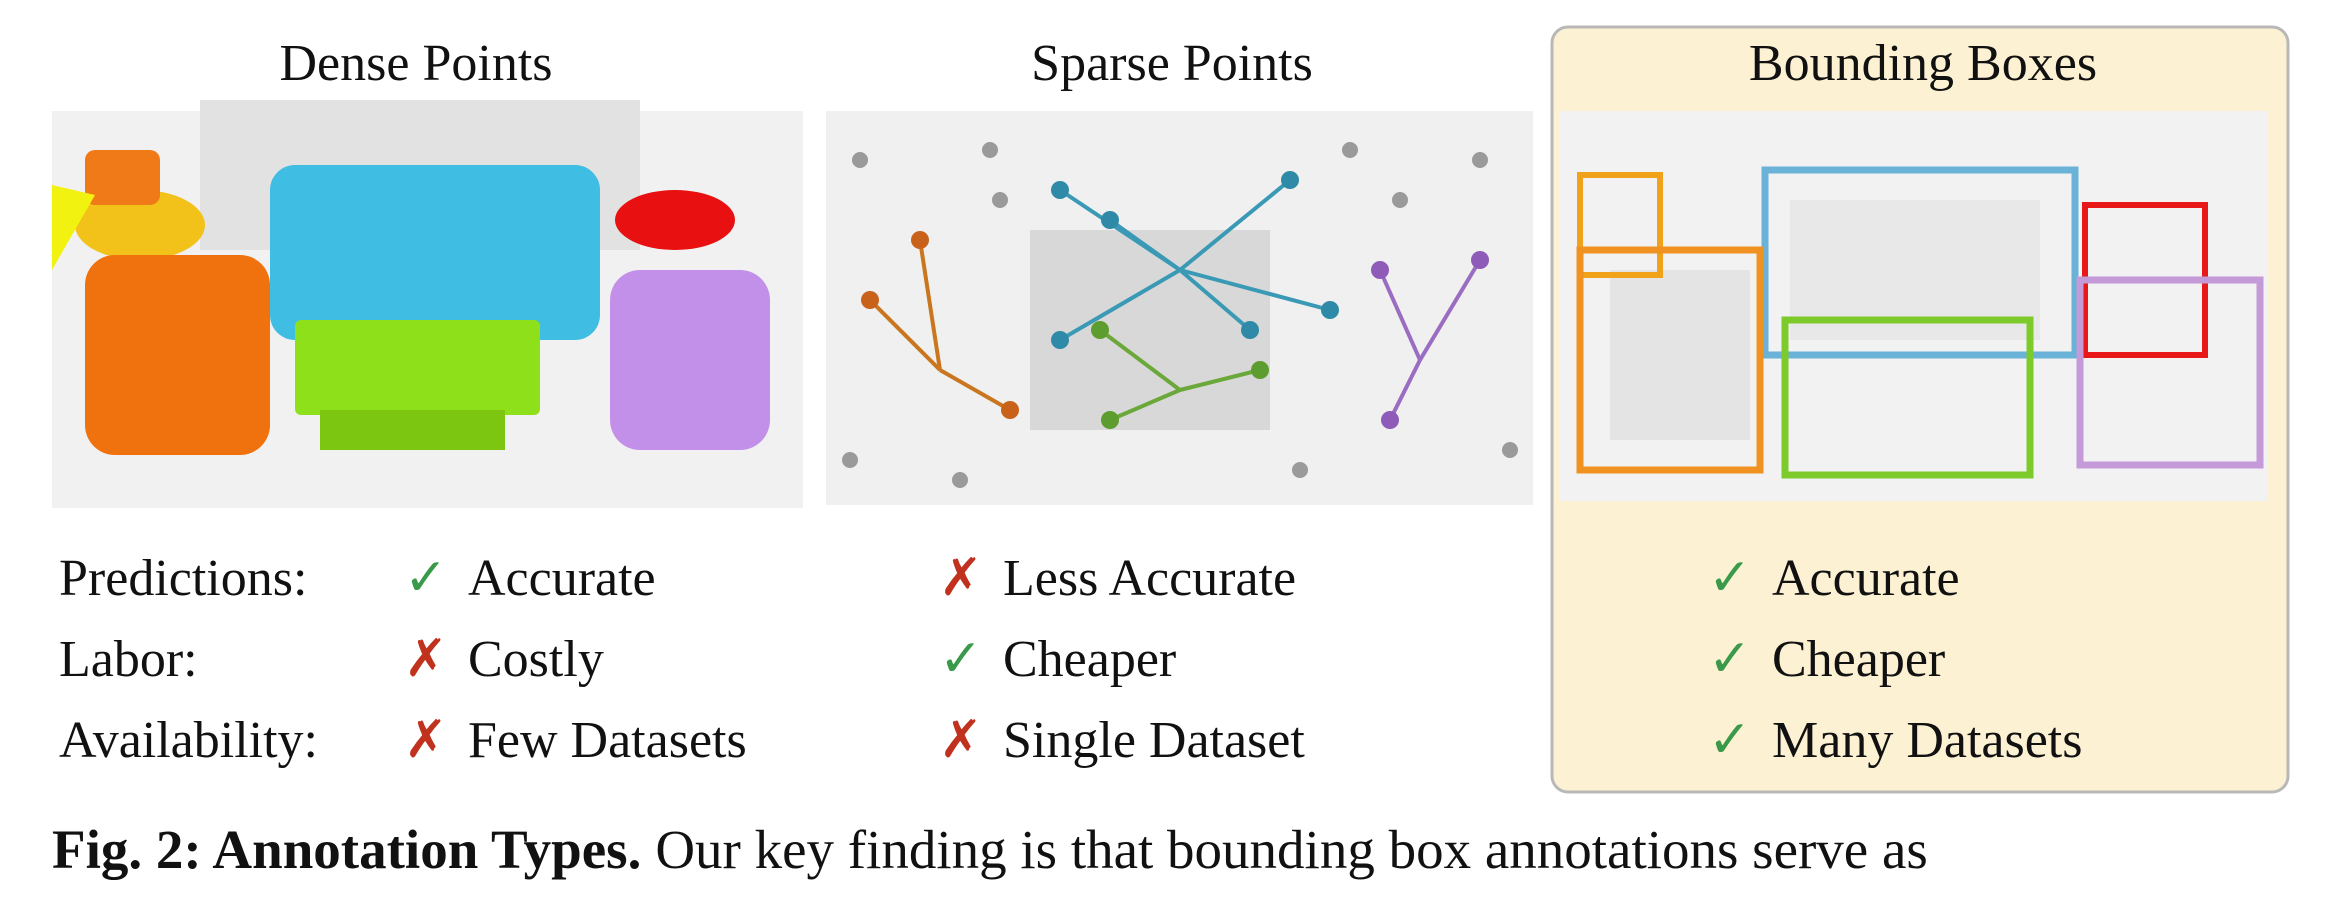  I want to click on panel-title: Dense Points, so click(416, 63).